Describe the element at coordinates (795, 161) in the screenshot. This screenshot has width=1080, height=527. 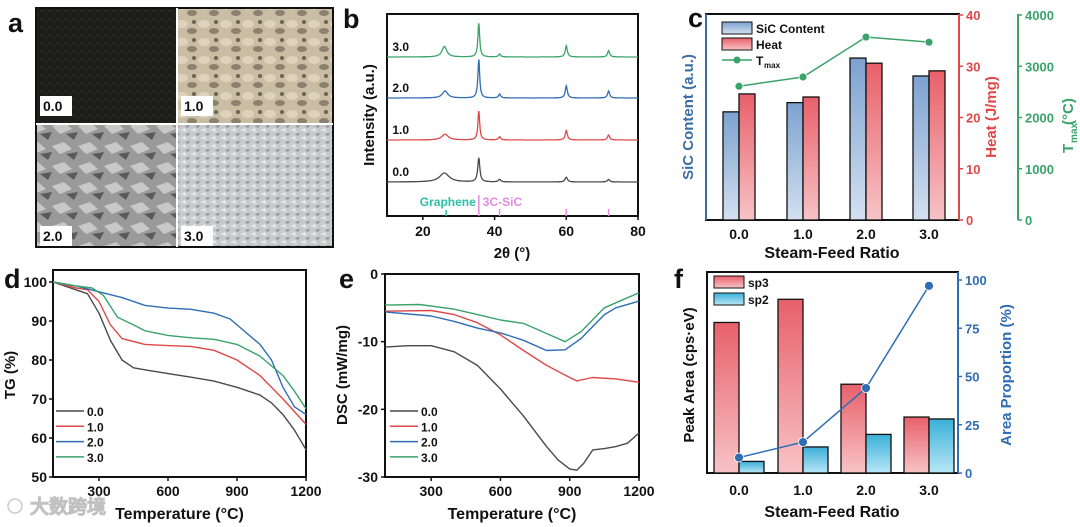
I see `sic-content-bar` at that location.